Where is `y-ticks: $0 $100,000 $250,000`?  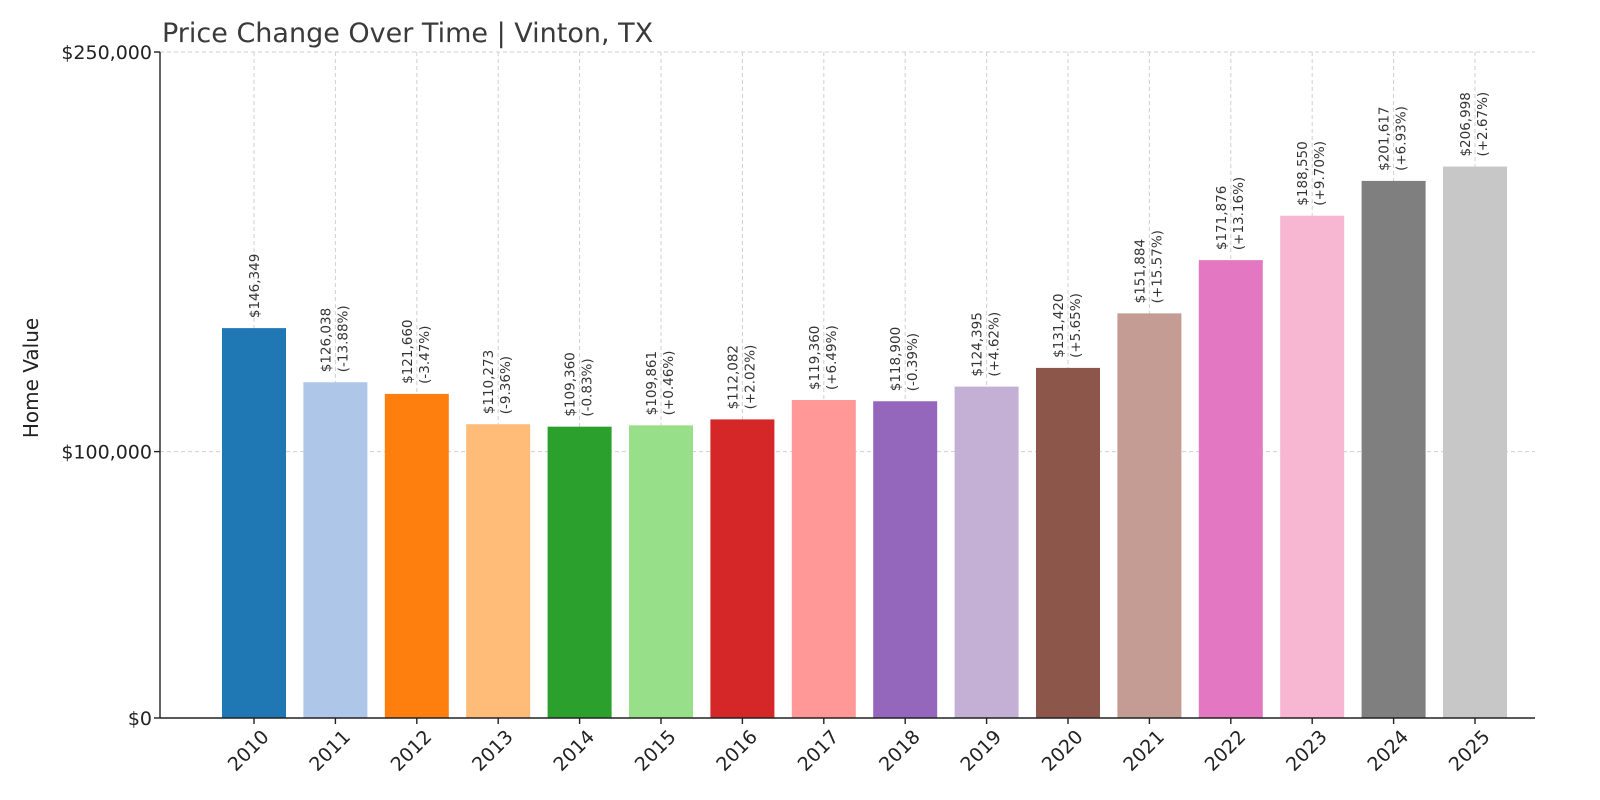 y-ticks: $0 $100,000 $250,000 is located at coordinates (110, 386).